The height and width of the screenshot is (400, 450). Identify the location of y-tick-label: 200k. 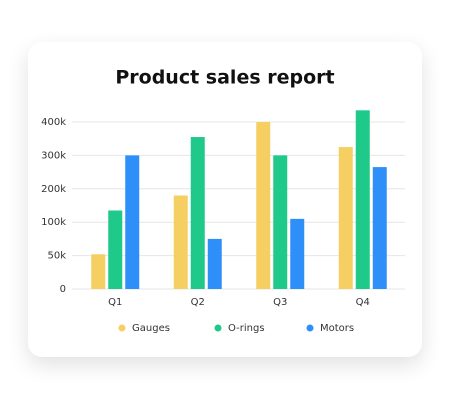
(53, 189).